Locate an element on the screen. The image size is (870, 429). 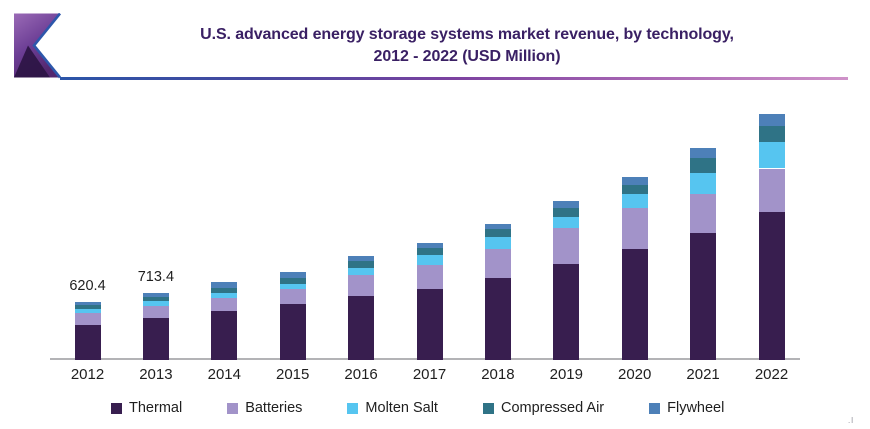
bar-2015 is located at coordinates (292, 316).